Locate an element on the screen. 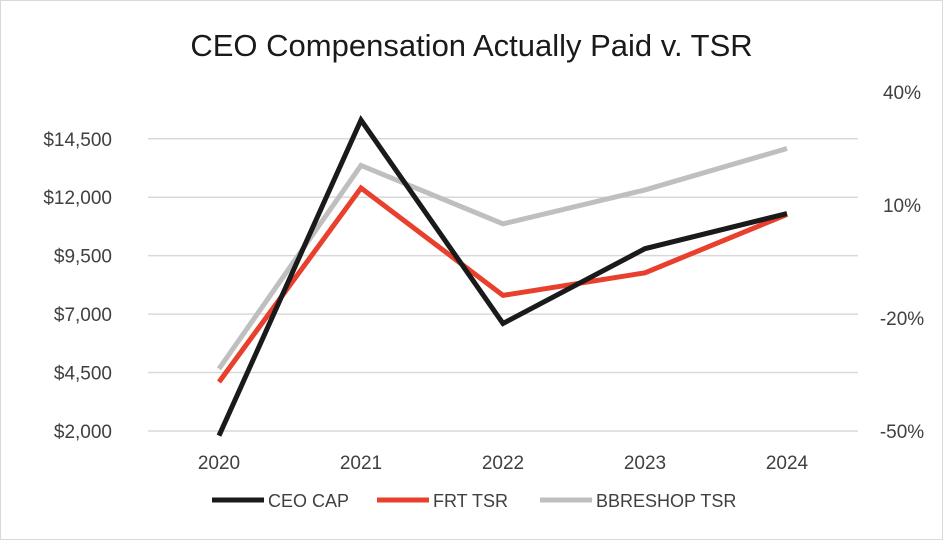 Image resolution: width=943 pixels, height=540 pixels. chart-title: CEO Compensation Actually Paid v. TSR is located at coordinates (471, 45).